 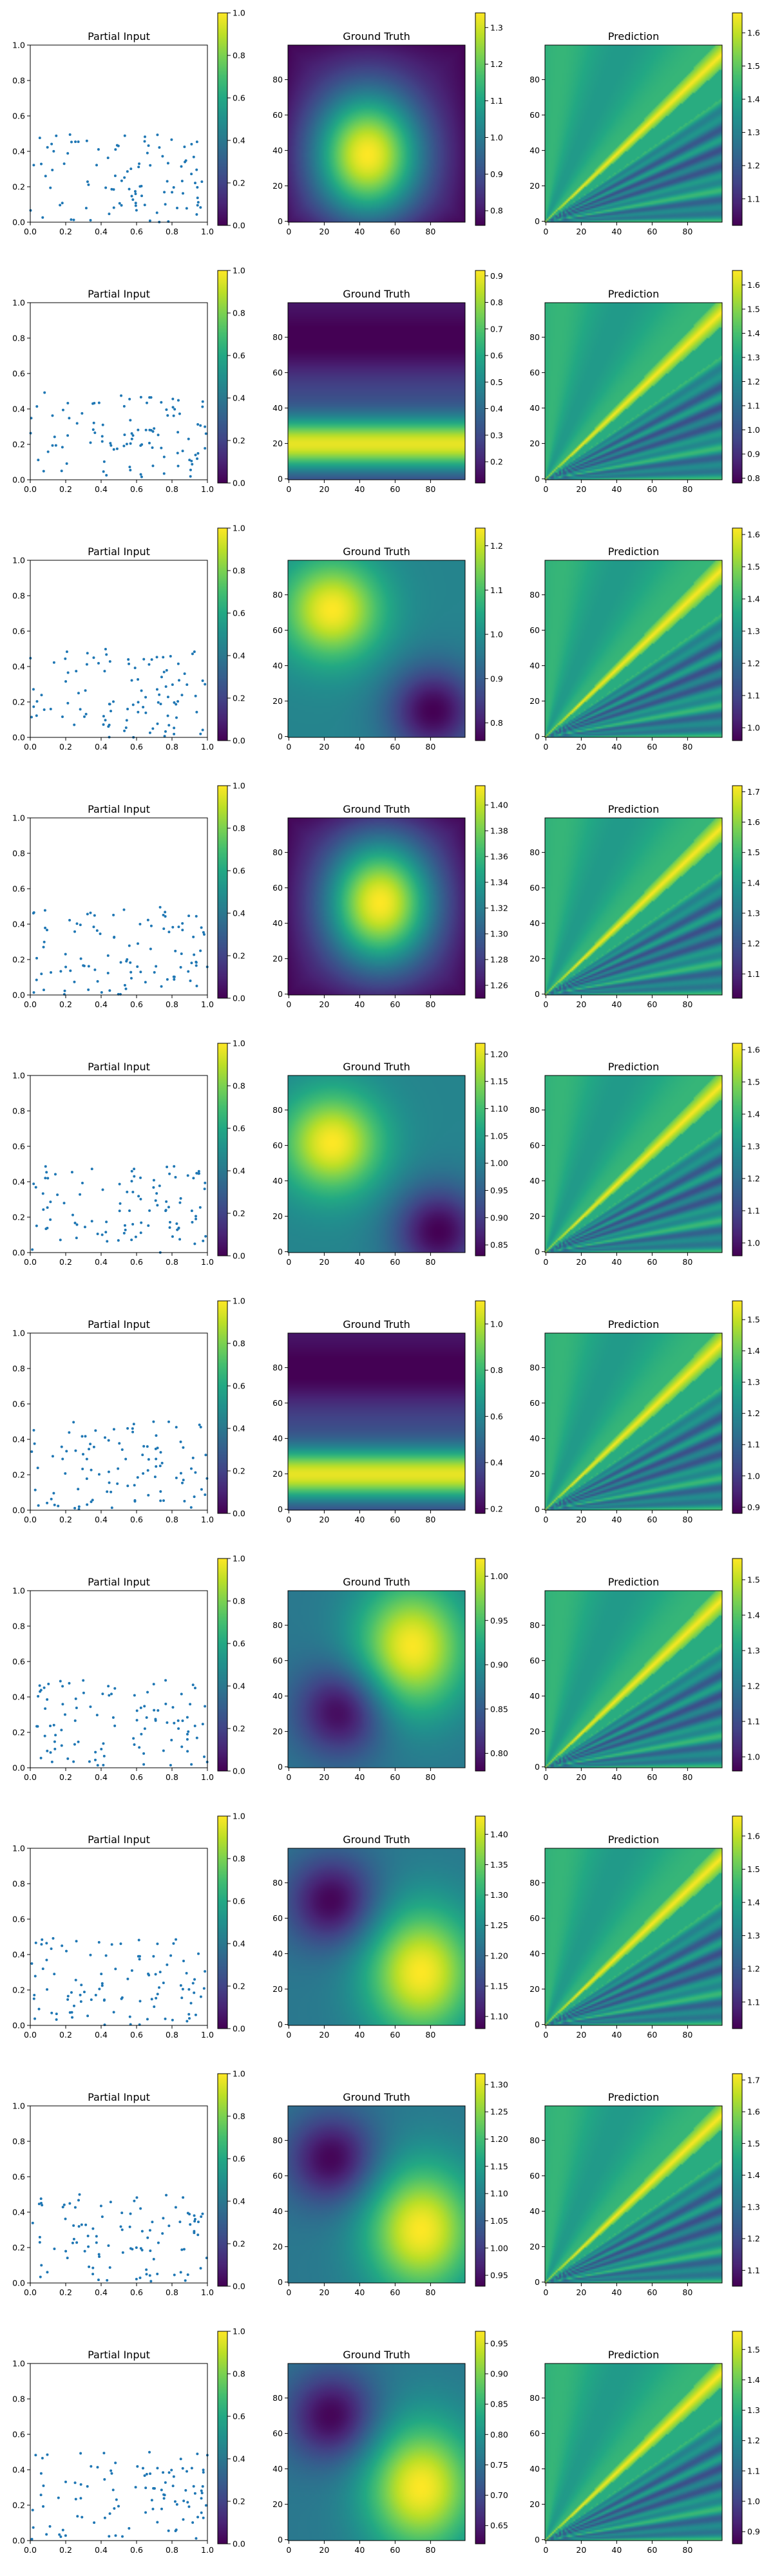 I want to click on colorbar-tick-label: 0.3, so click(x=496, y=435).